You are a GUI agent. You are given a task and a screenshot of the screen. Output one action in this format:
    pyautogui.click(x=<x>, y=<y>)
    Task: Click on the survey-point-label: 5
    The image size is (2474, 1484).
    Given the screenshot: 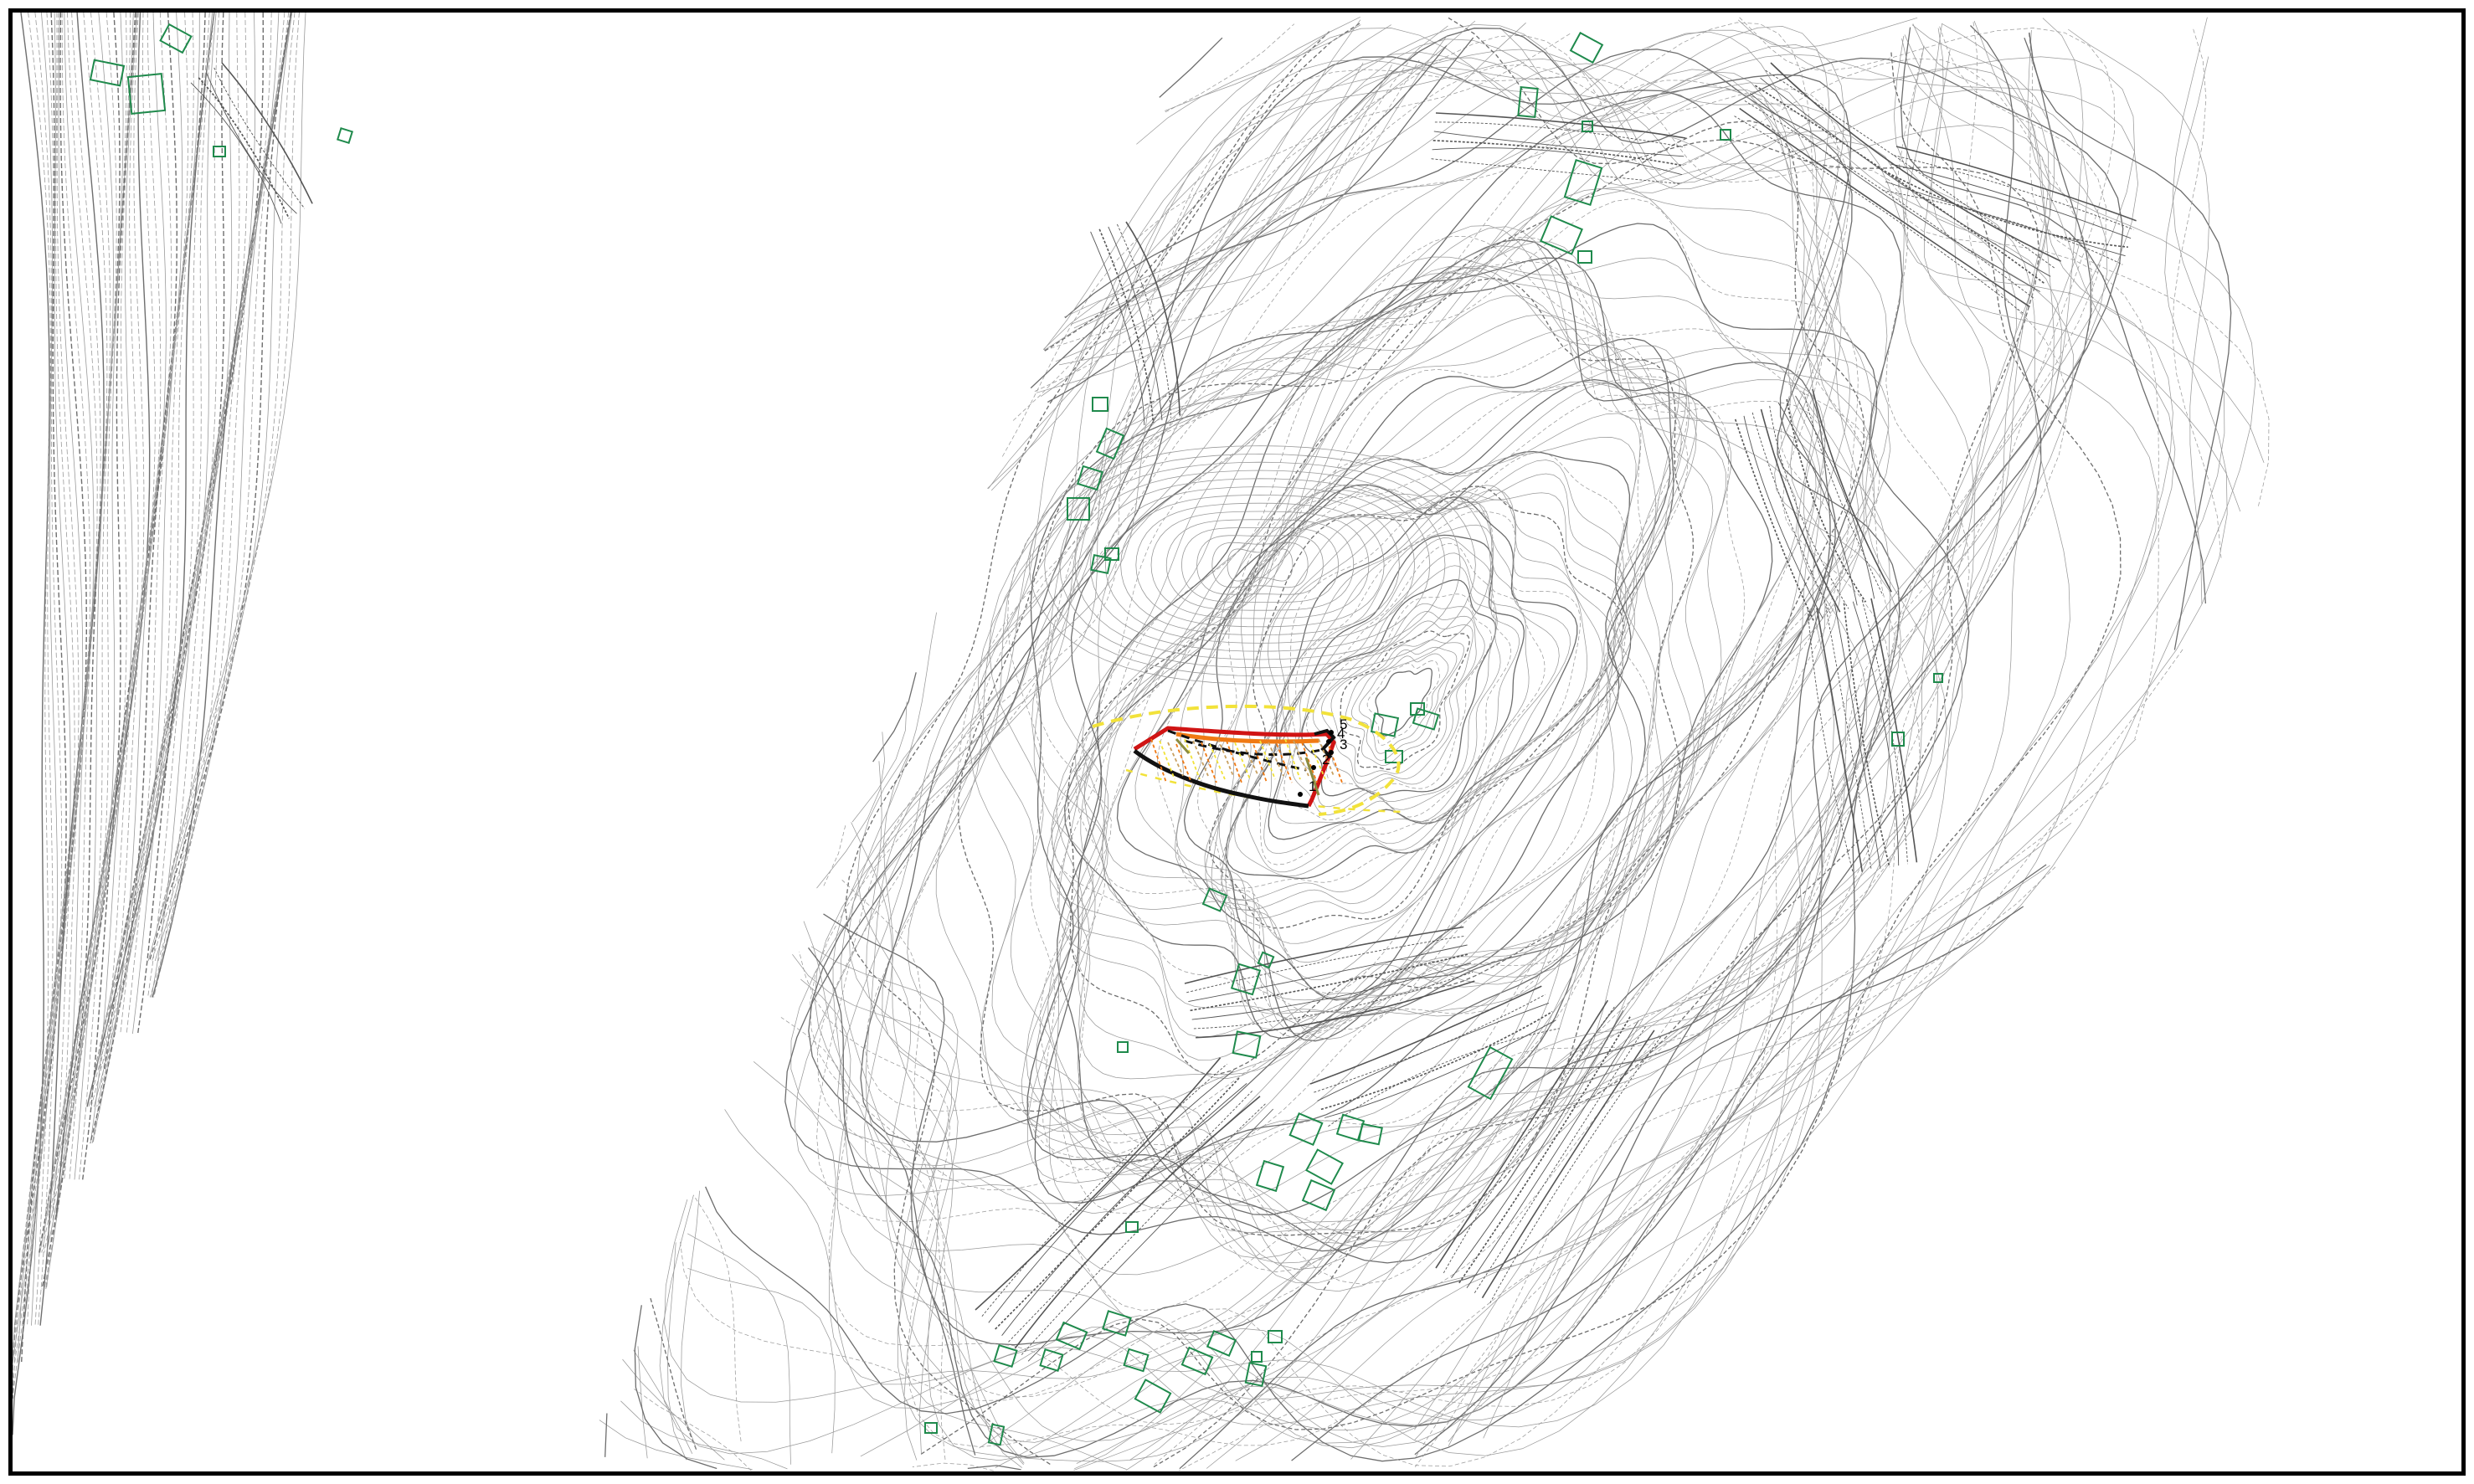 What is the action you would take?
    pyautogui.click(x=1343, y=724)
    